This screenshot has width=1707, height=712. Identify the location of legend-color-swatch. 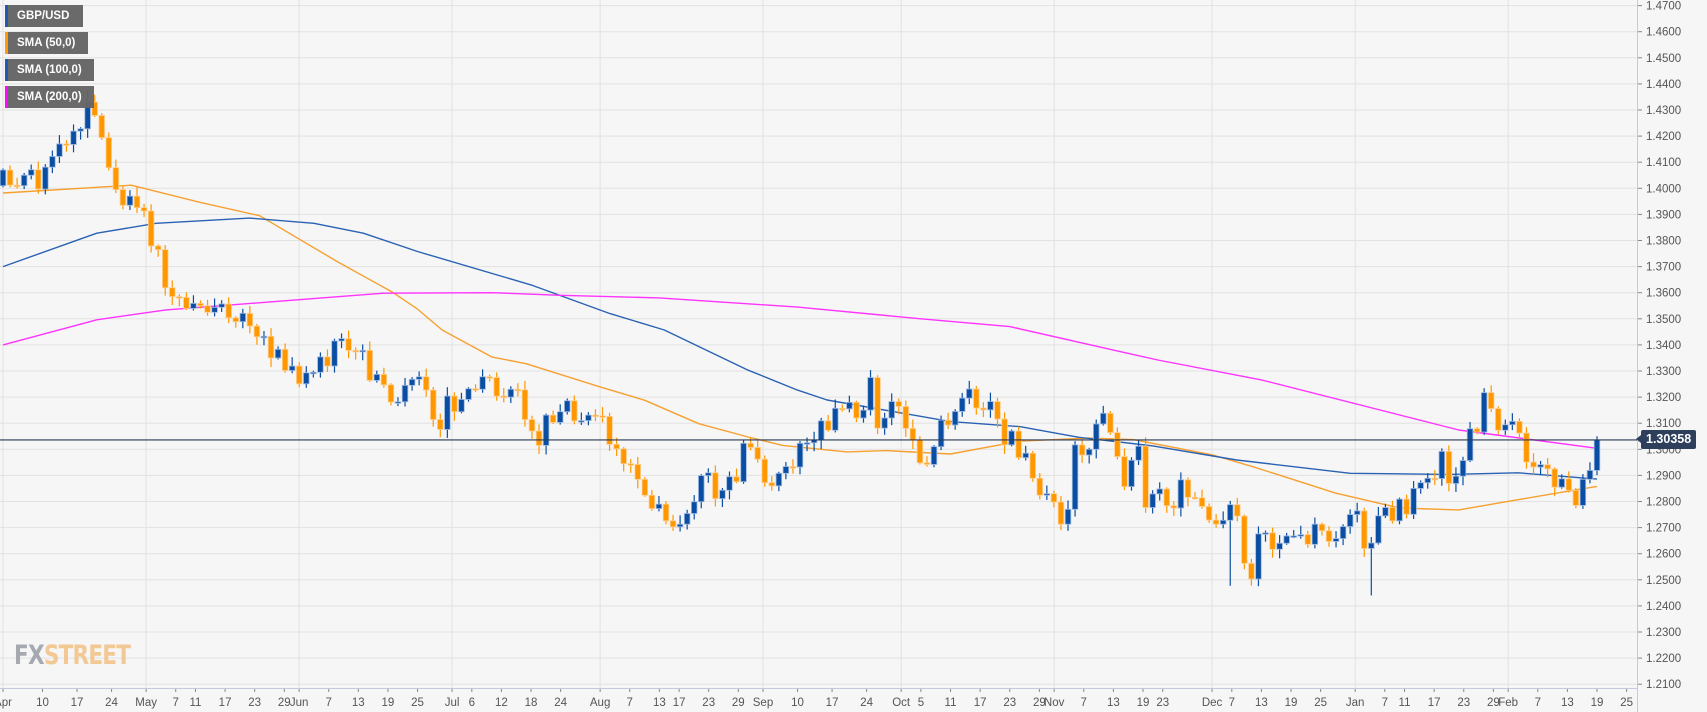
(6, 97).